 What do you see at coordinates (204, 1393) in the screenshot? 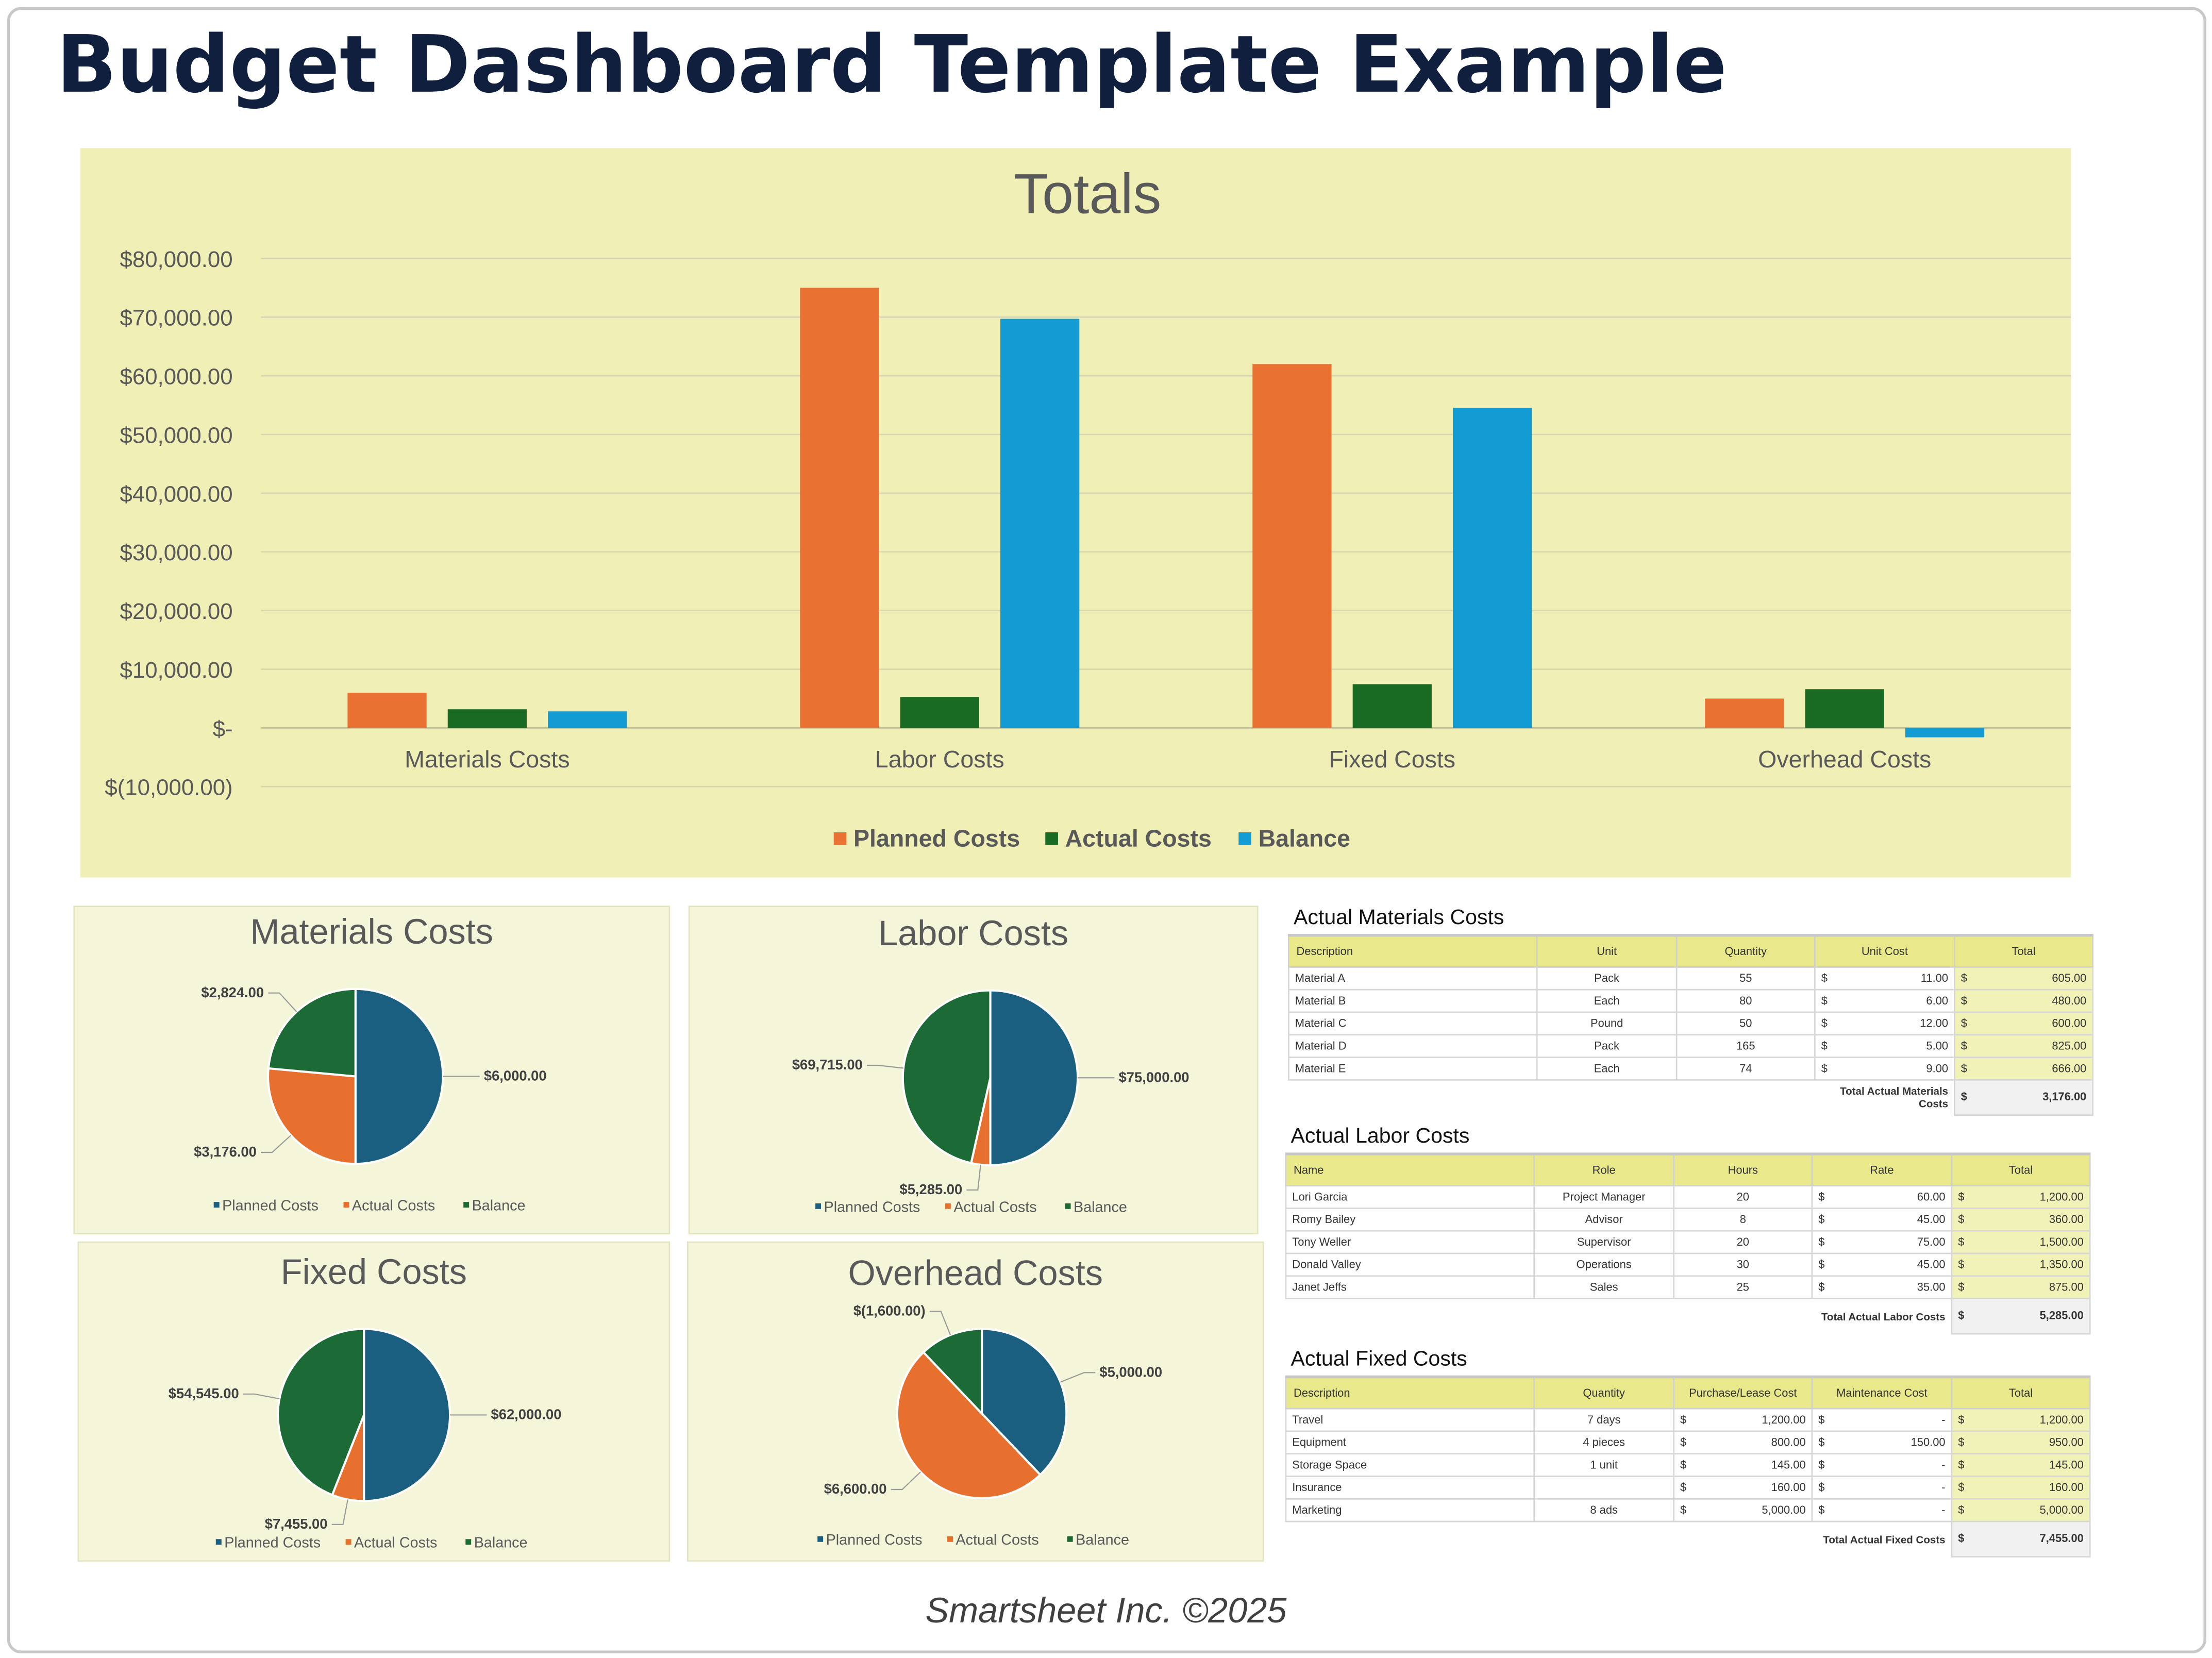
I see `pie-data-label: $54,545.00` at bounding box center [204, 1393].